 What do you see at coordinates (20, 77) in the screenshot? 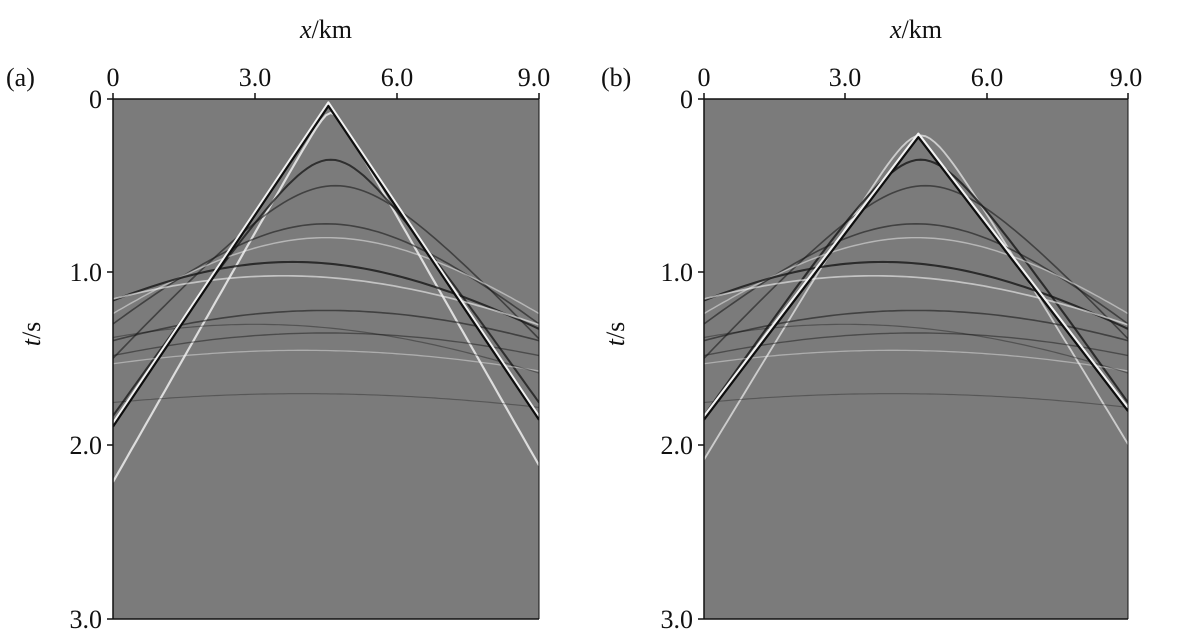
I see `panel-a-label: (a)` at bounding box center [20, 77].